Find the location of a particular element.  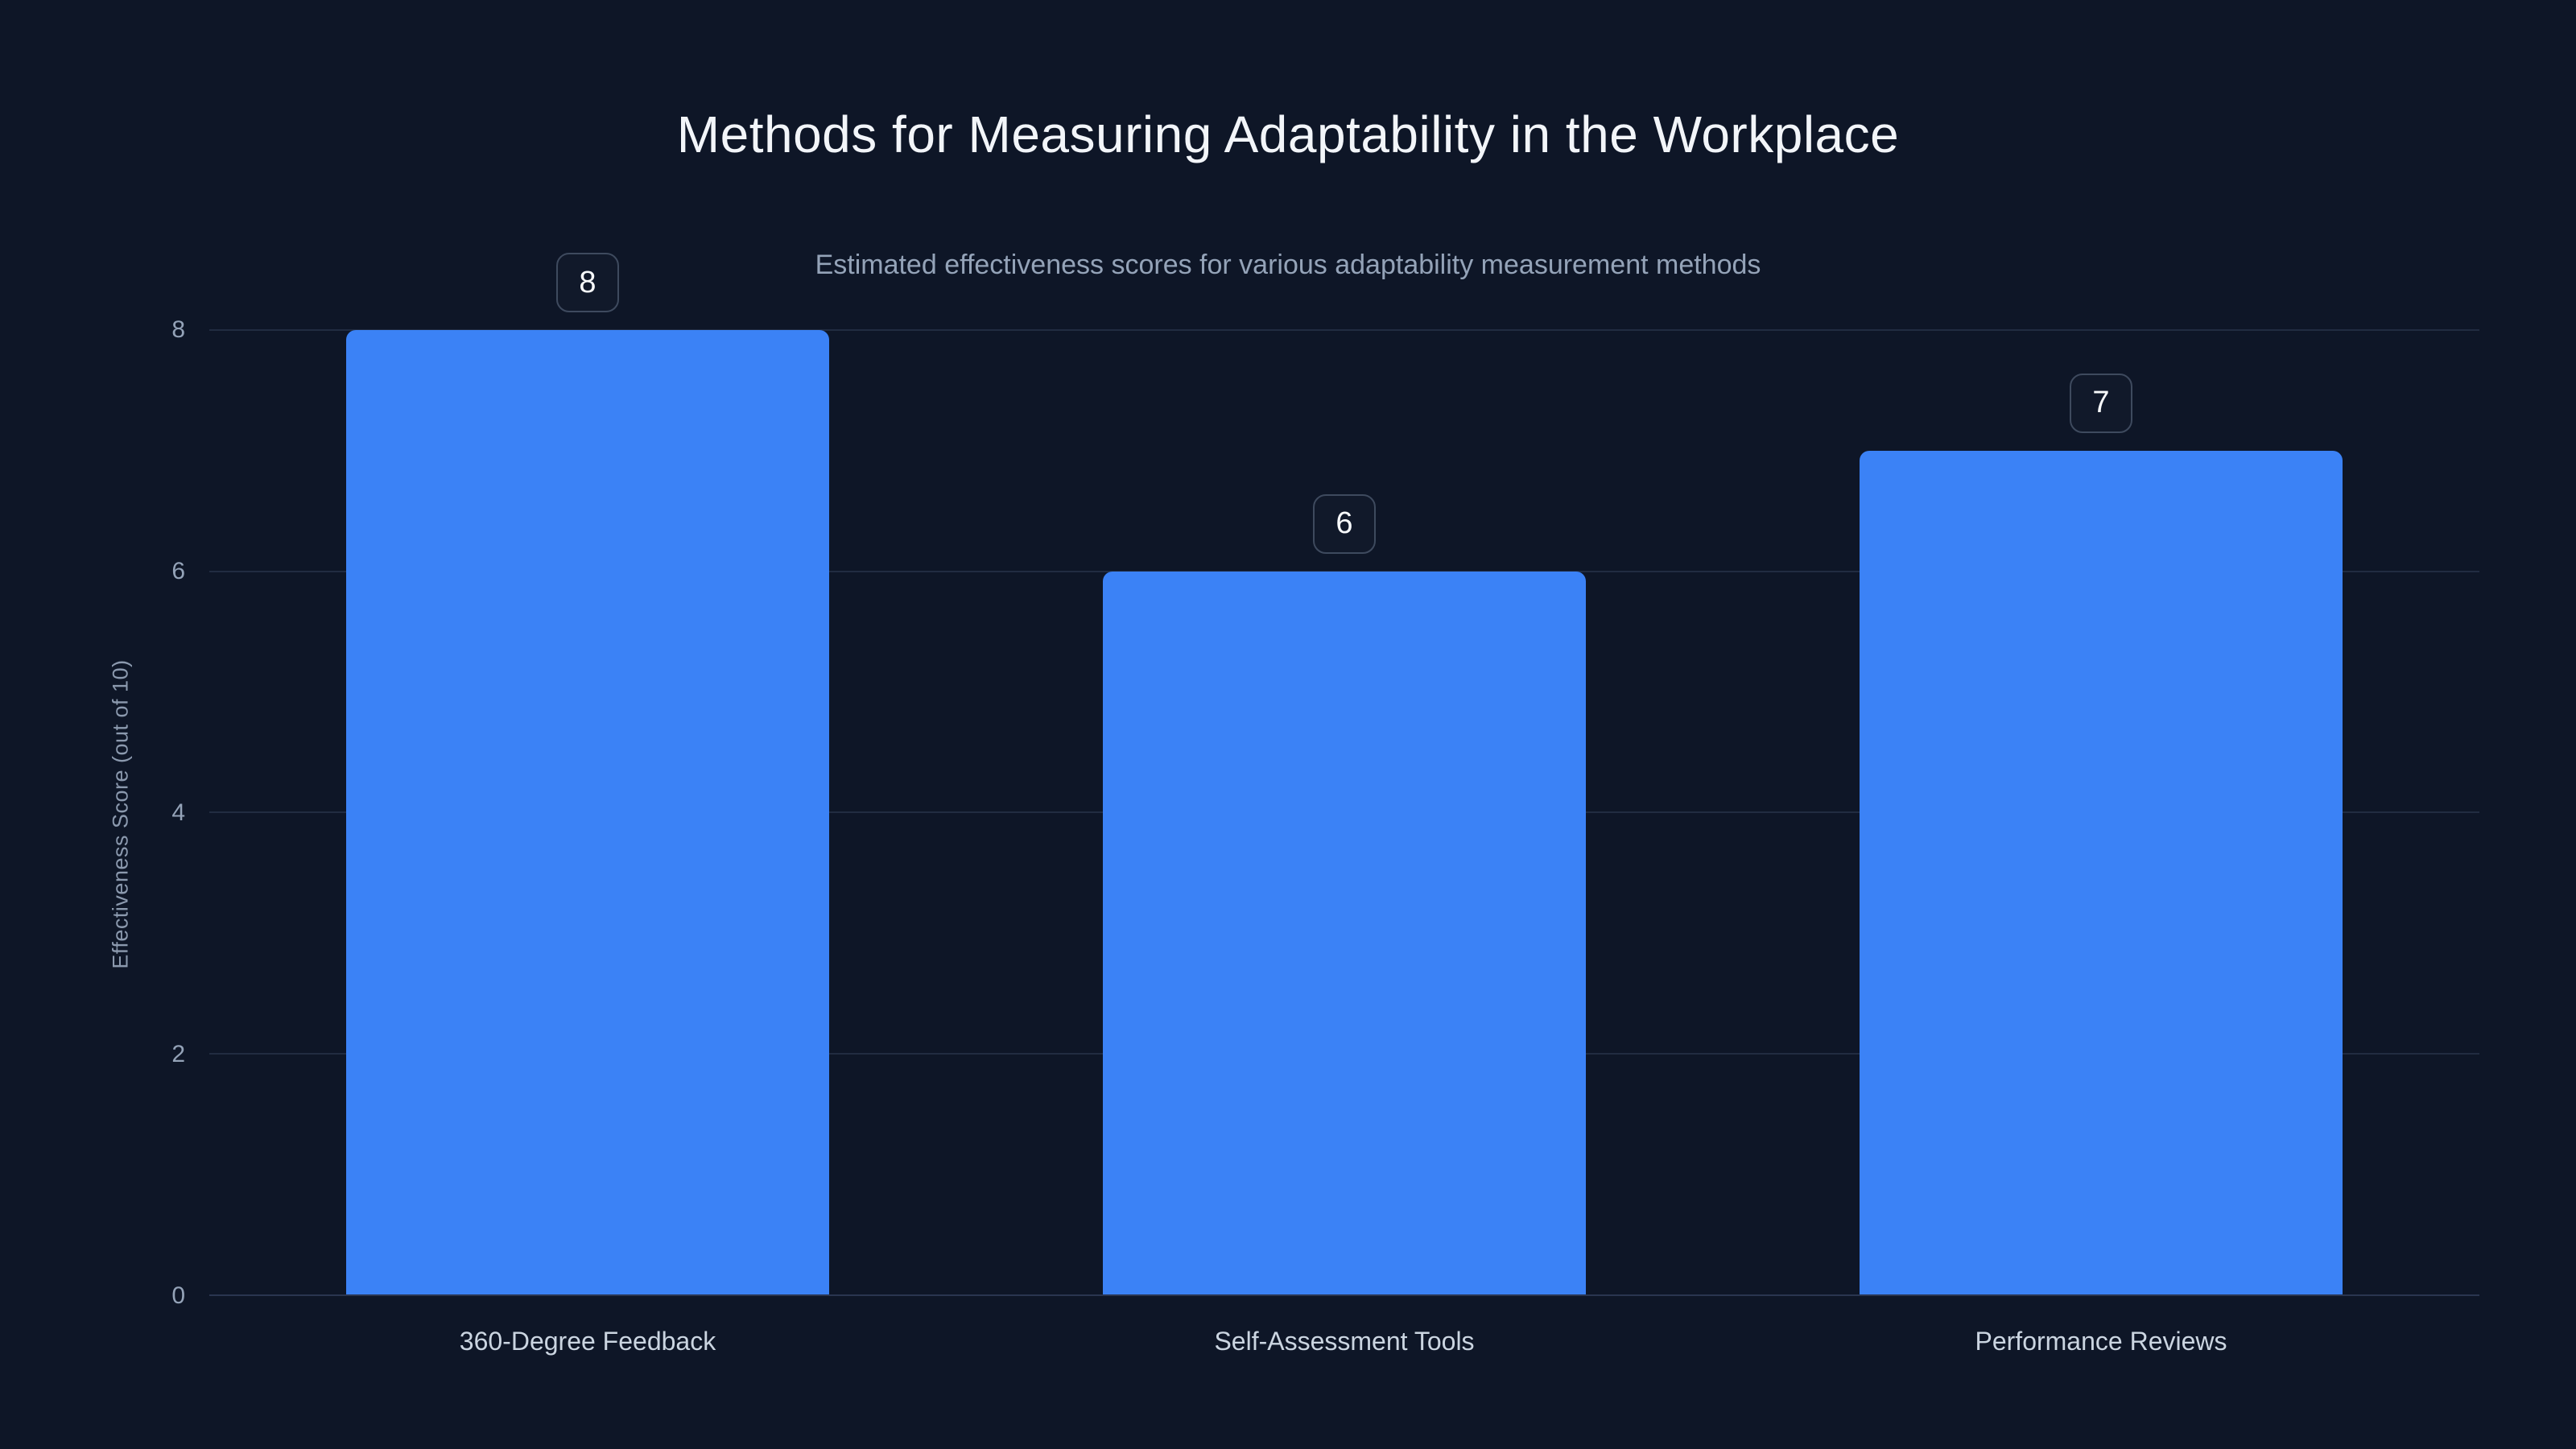

x-tick-label: 360-Degree Feedback is located at coordinates (587, 1341).